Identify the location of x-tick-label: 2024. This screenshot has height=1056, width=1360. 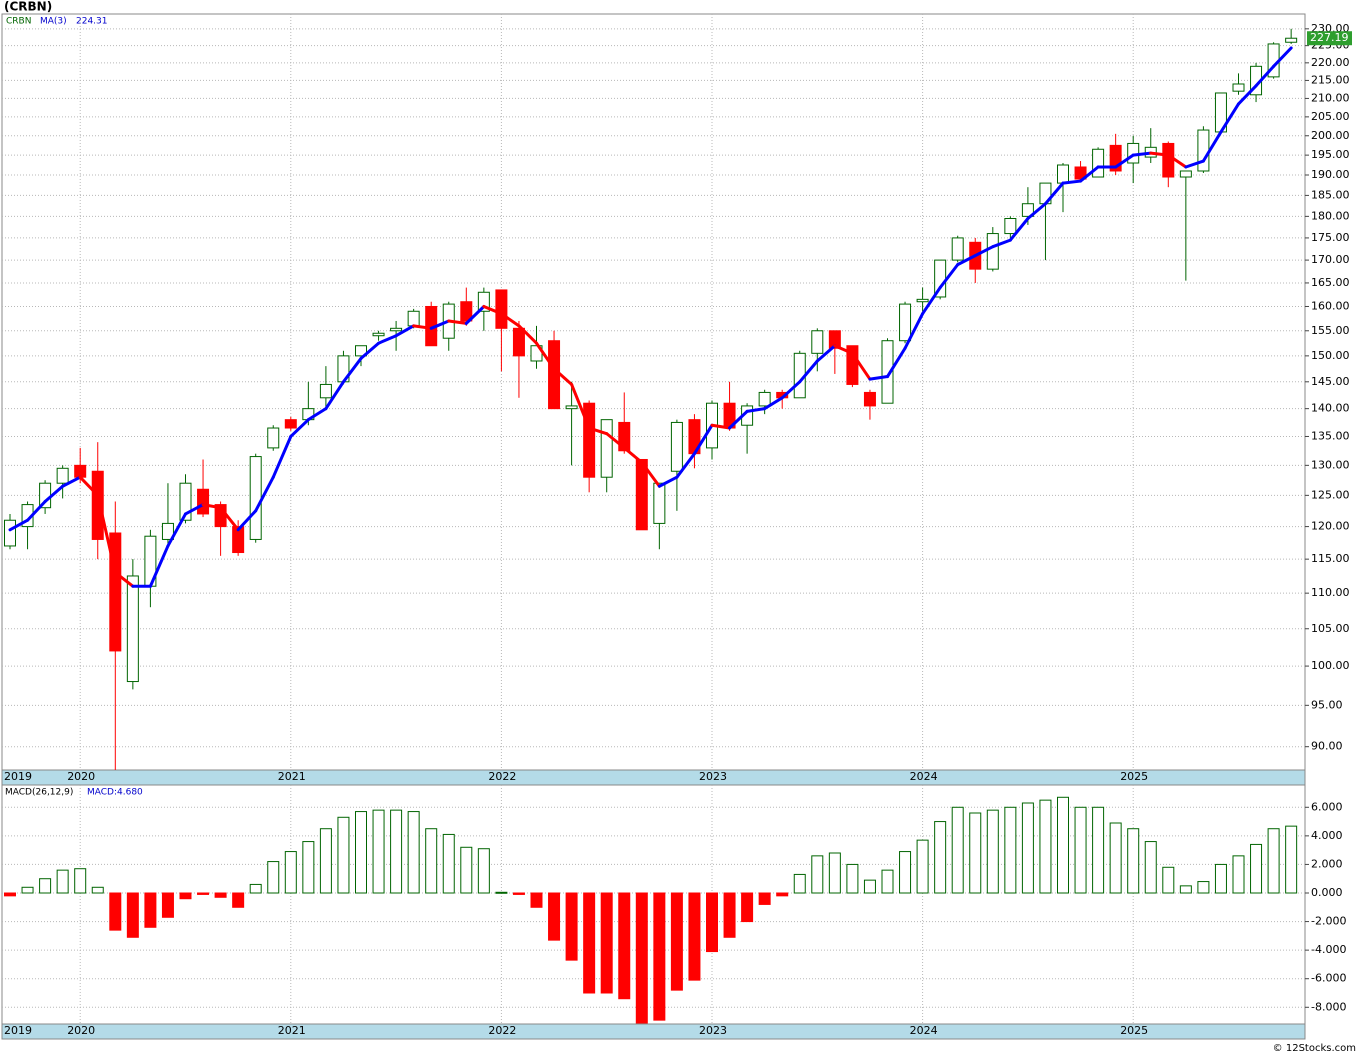
(924, 1030).